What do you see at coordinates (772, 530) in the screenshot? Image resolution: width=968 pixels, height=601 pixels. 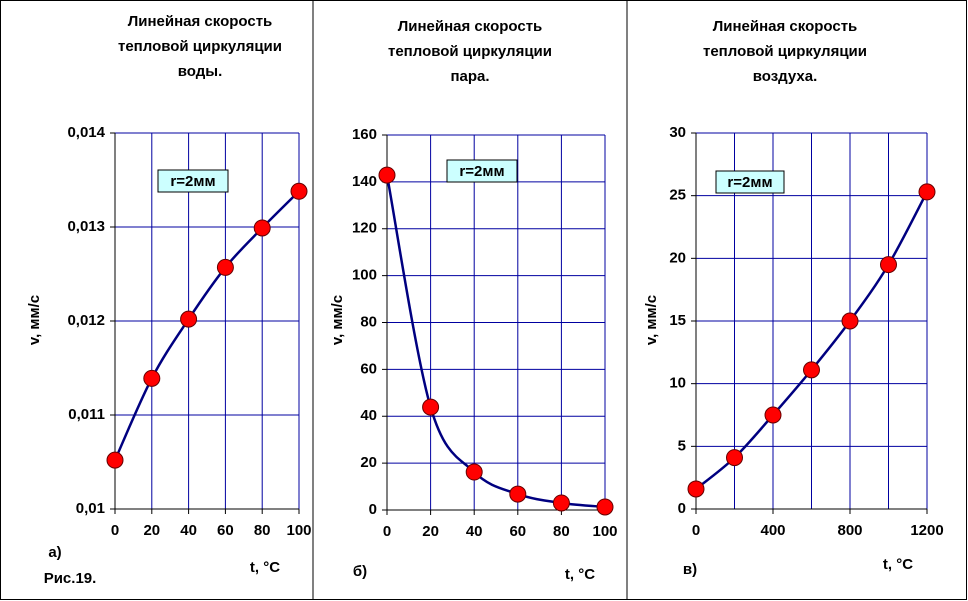 I see `x-tick-label: 400` at bounding box center [772, 530].